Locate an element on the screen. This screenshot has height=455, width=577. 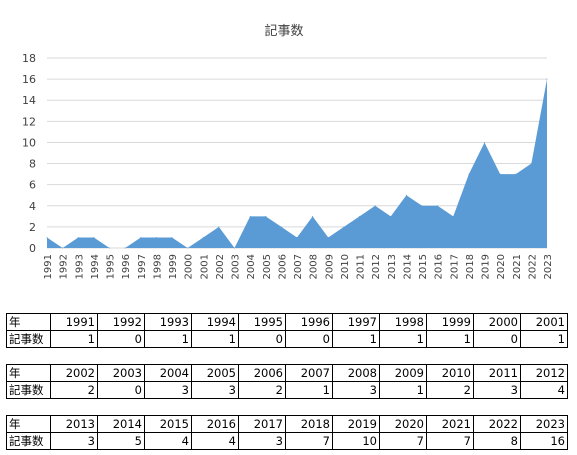
x-tick-label: 1996 is located at coordinates (126, 266).